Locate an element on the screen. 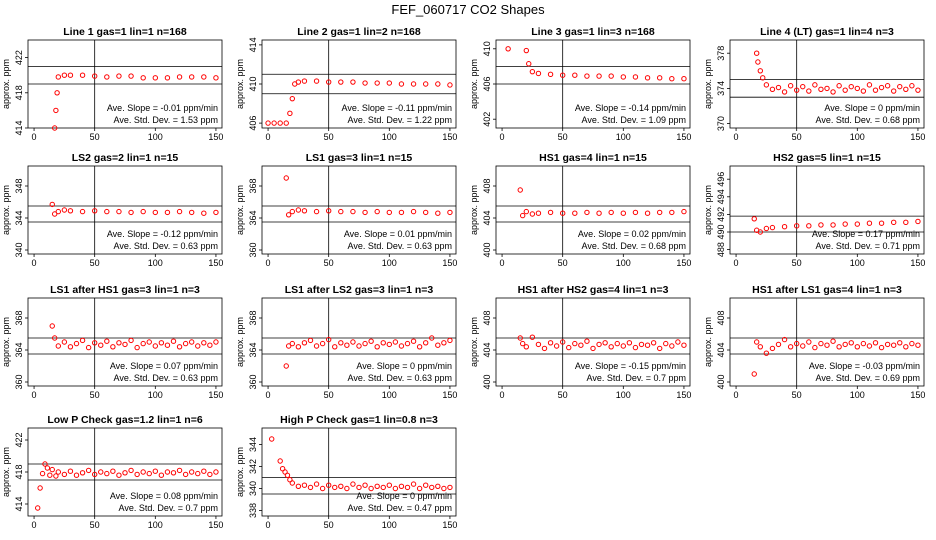 The height and width of the screenshot is (540, 936). slope-annotation: Ave. Slope = 0.02 ppm/min is located at coordinates (632, 234).